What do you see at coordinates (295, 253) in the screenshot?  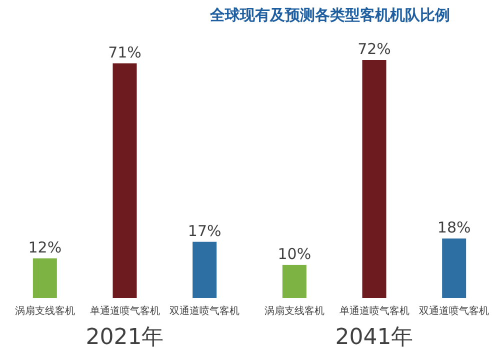 I see `data-label: 10%` at bounding box center [295, 253].